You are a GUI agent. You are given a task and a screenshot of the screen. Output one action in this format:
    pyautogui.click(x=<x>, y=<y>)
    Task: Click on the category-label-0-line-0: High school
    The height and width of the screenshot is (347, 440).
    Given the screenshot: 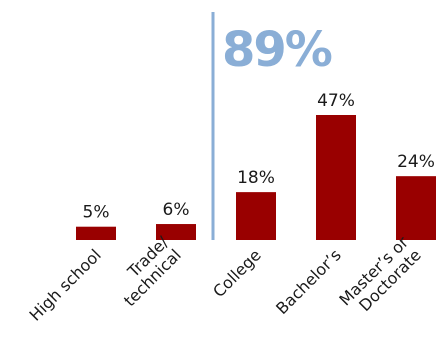 What is the action you would take?
    pyautogui.click(x=65, y=284)
    